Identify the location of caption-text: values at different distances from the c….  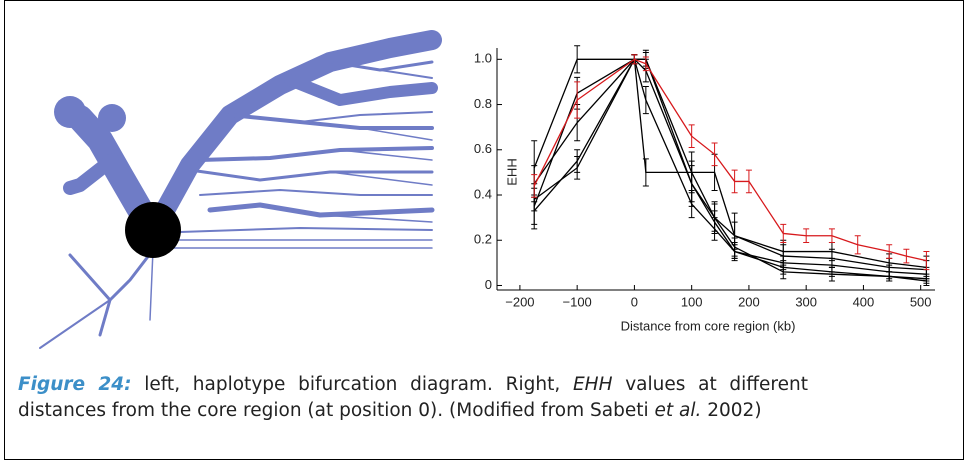
(413, 397).